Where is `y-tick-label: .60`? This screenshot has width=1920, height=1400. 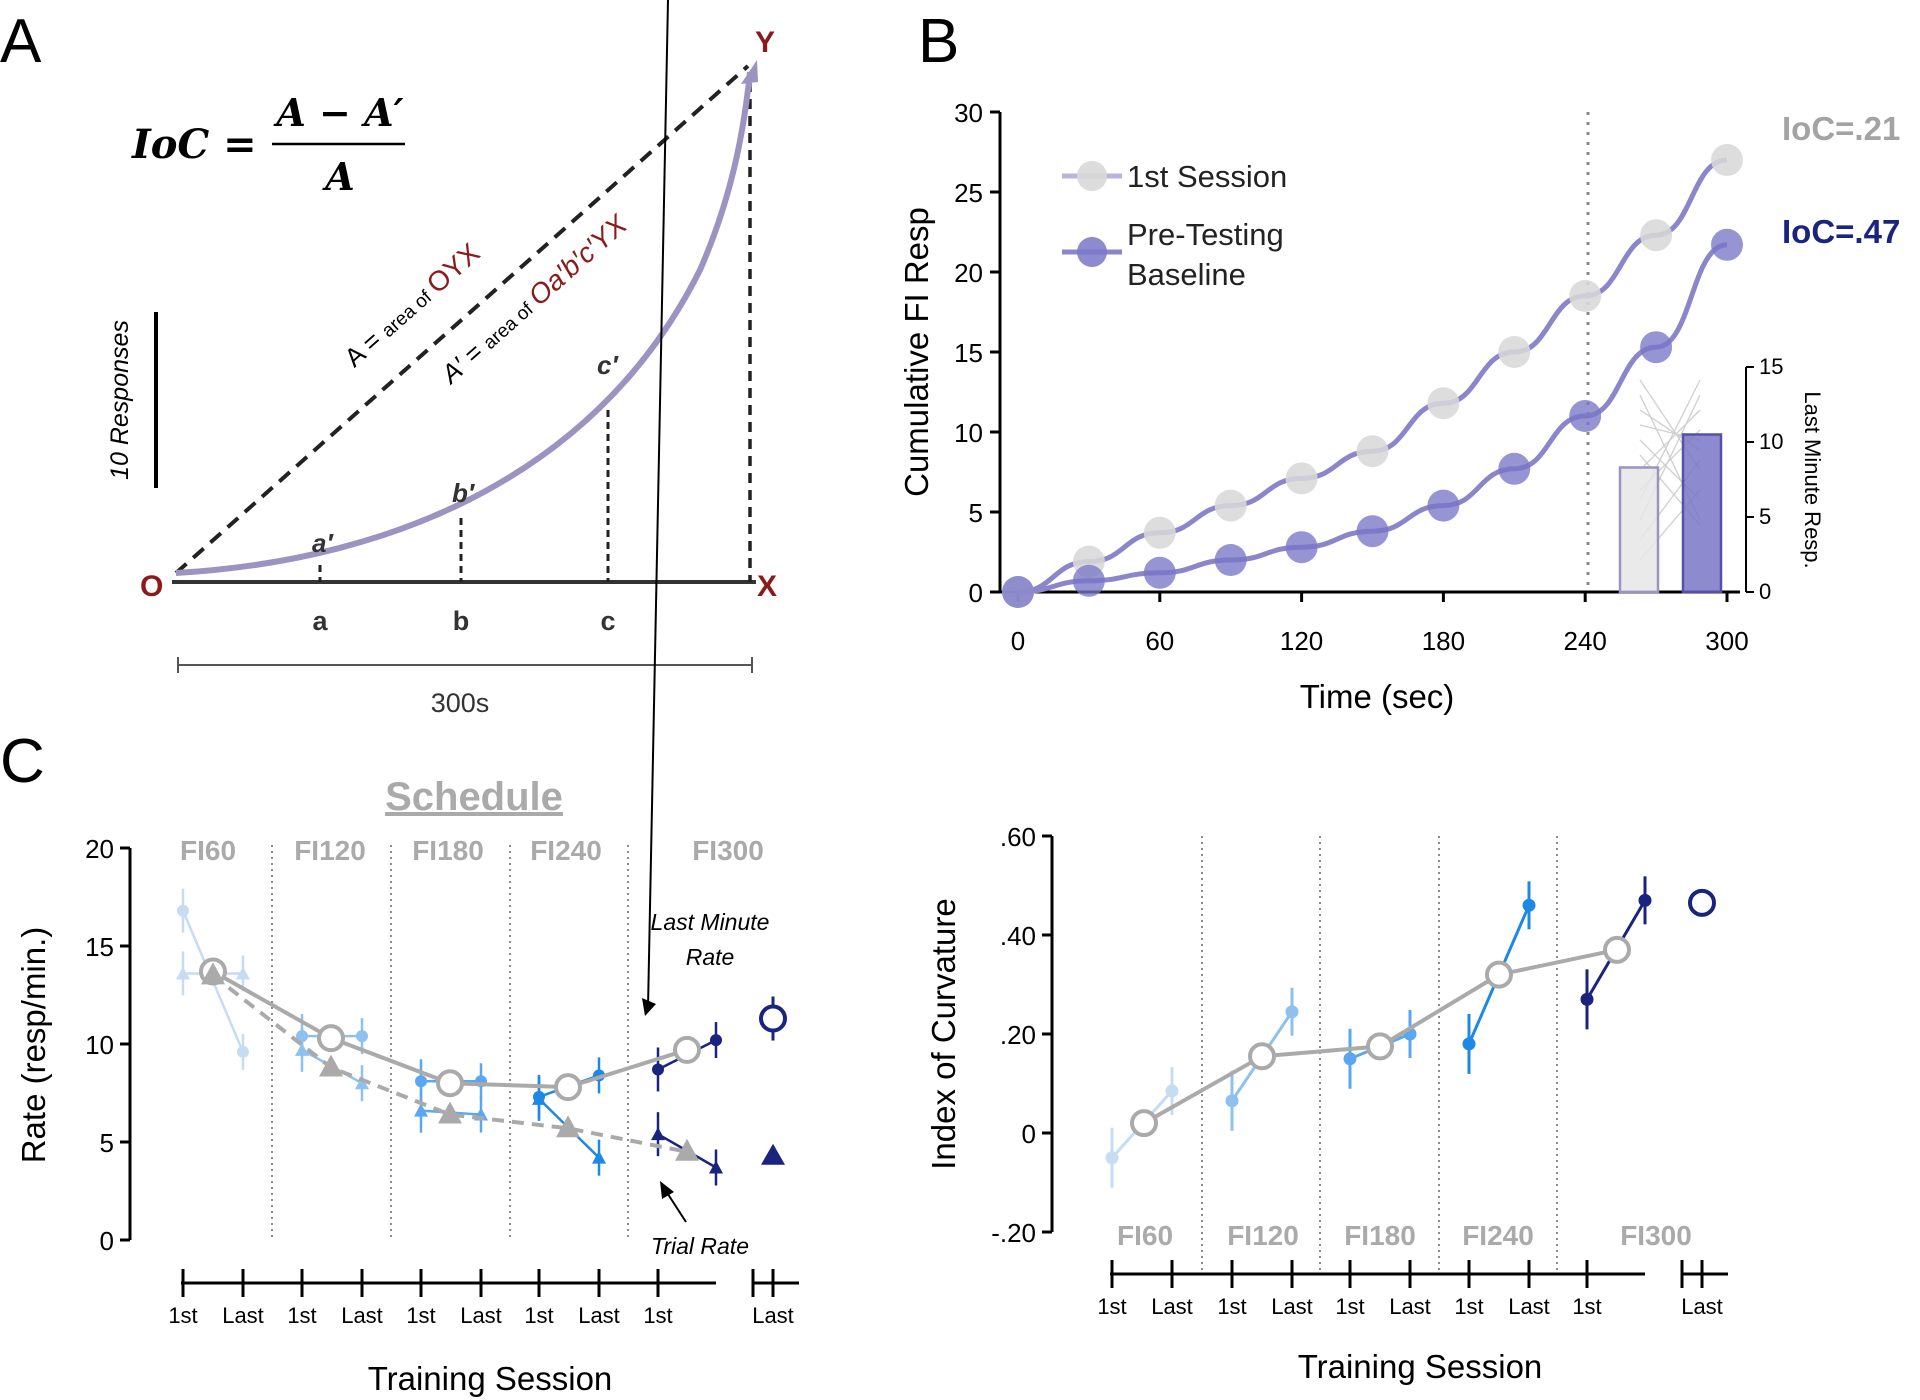 y-tick-label: .60 is located at coordinates (1018, 837).